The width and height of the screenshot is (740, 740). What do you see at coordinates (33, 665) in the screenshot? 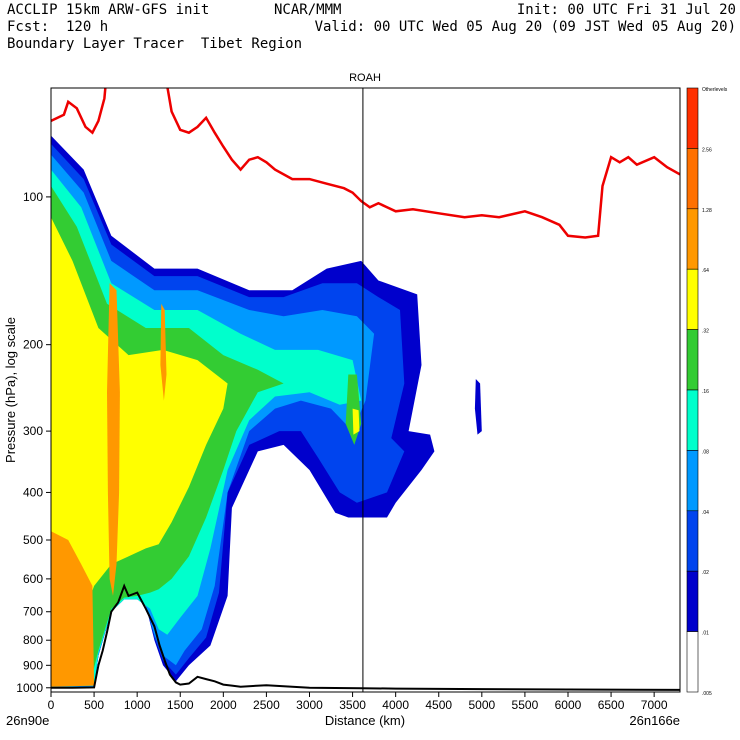
I see `y-tick-label-900: 900` at bounding box center [33, 665].